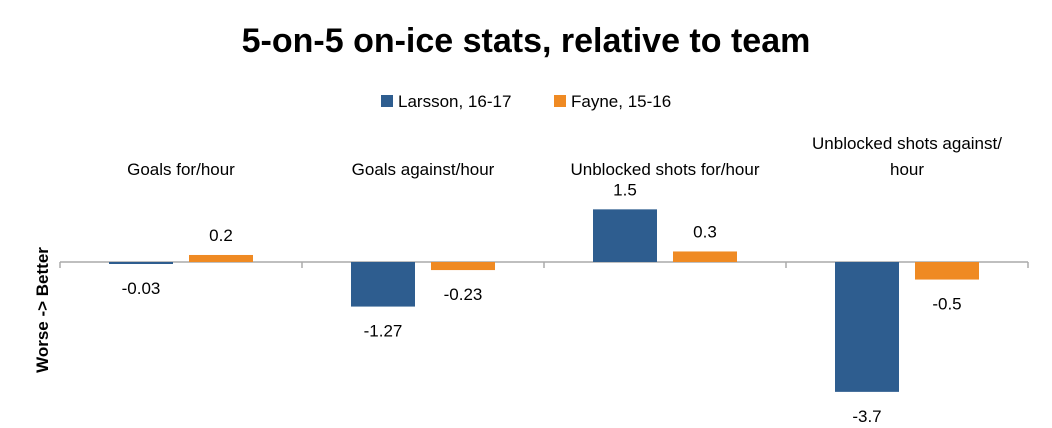 The width and height of the screenshot is (1052, 428). What do you see at coordinates (387, 101) in the screenshot?
I see `legend-swatch-larsson` at bounding box center [387, 101].